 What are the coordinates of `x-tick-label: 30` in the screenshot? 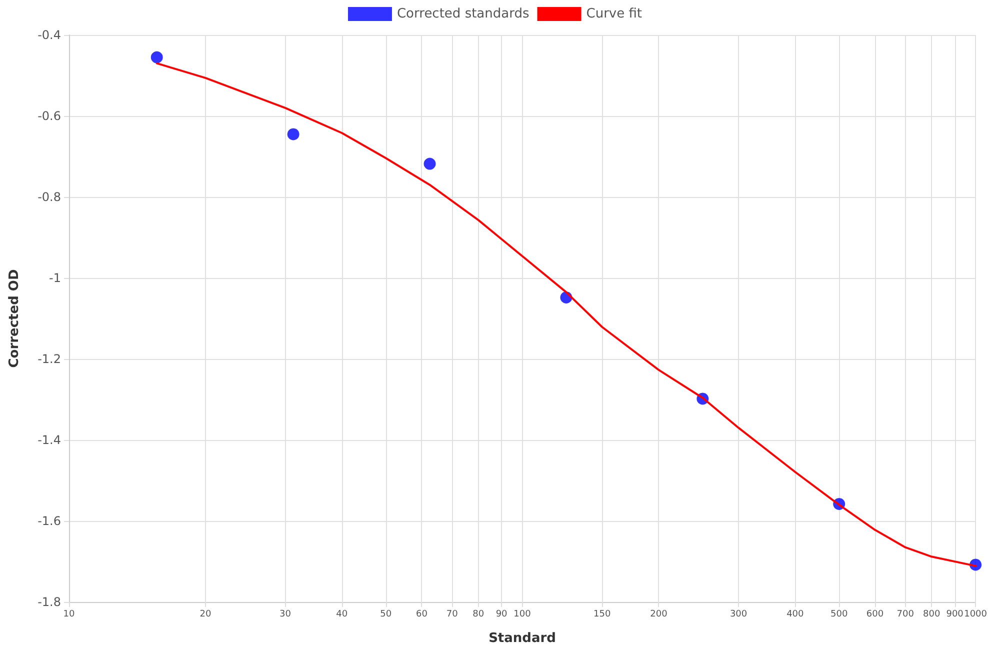 It's located at (286, 615).